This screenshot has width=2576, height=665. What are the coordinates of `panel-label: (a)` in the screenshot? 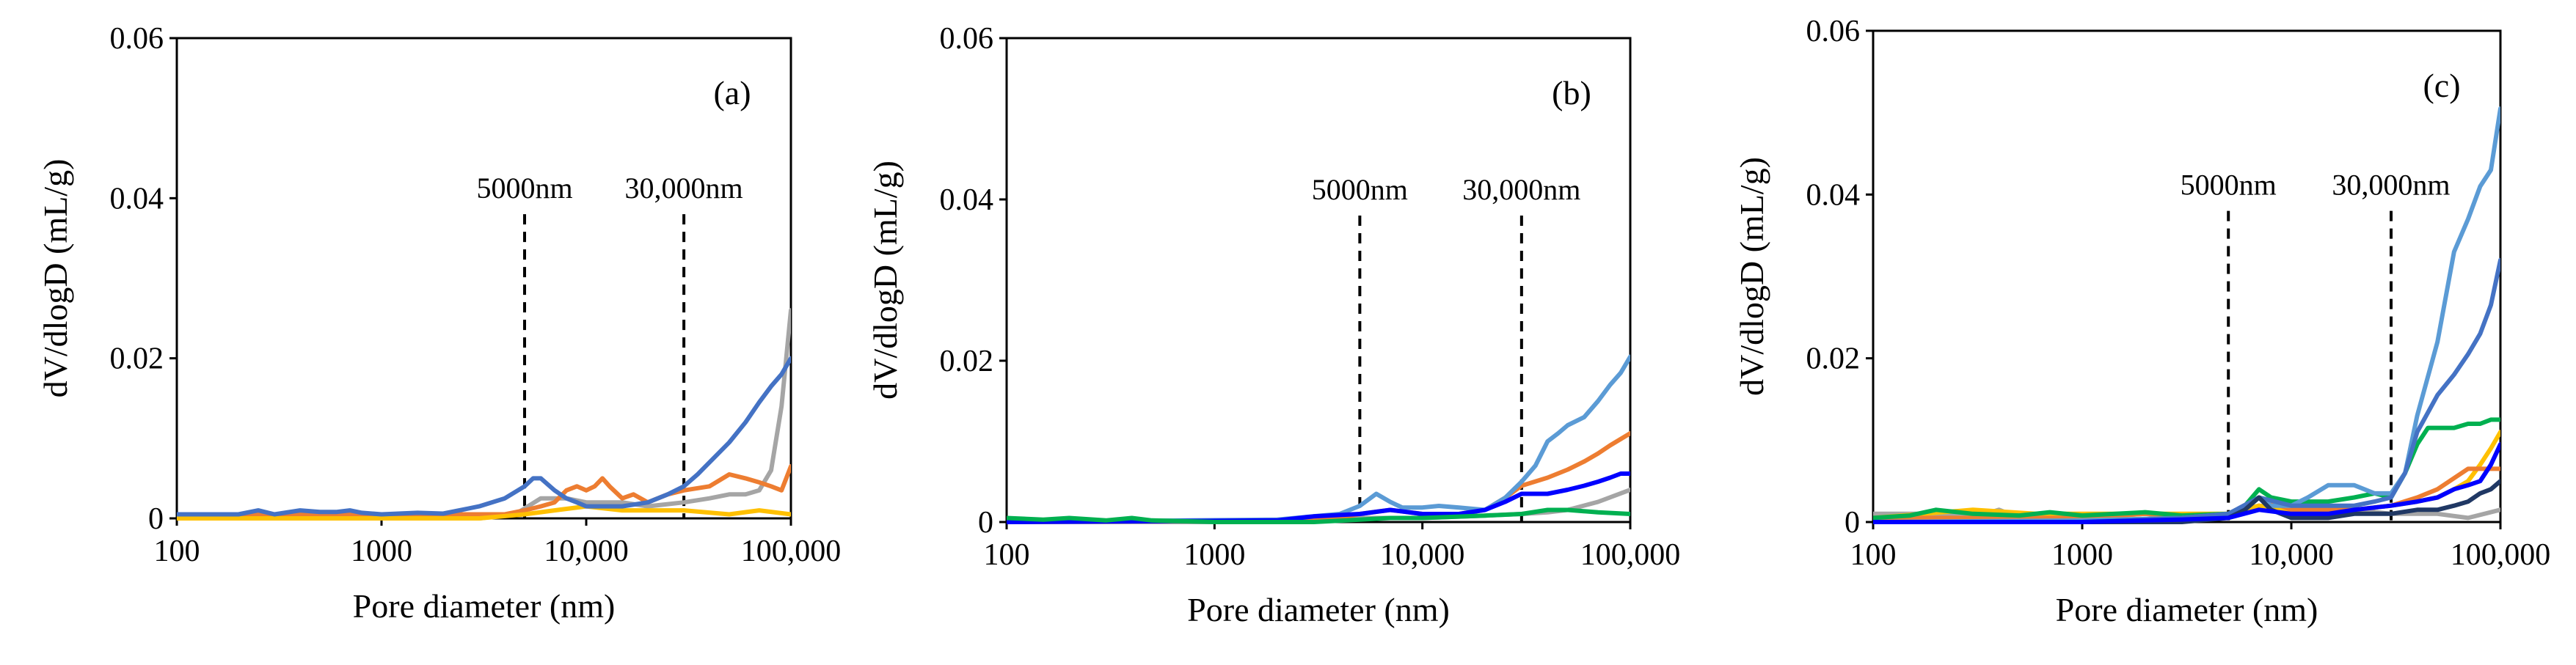 It's located at (732, 92).